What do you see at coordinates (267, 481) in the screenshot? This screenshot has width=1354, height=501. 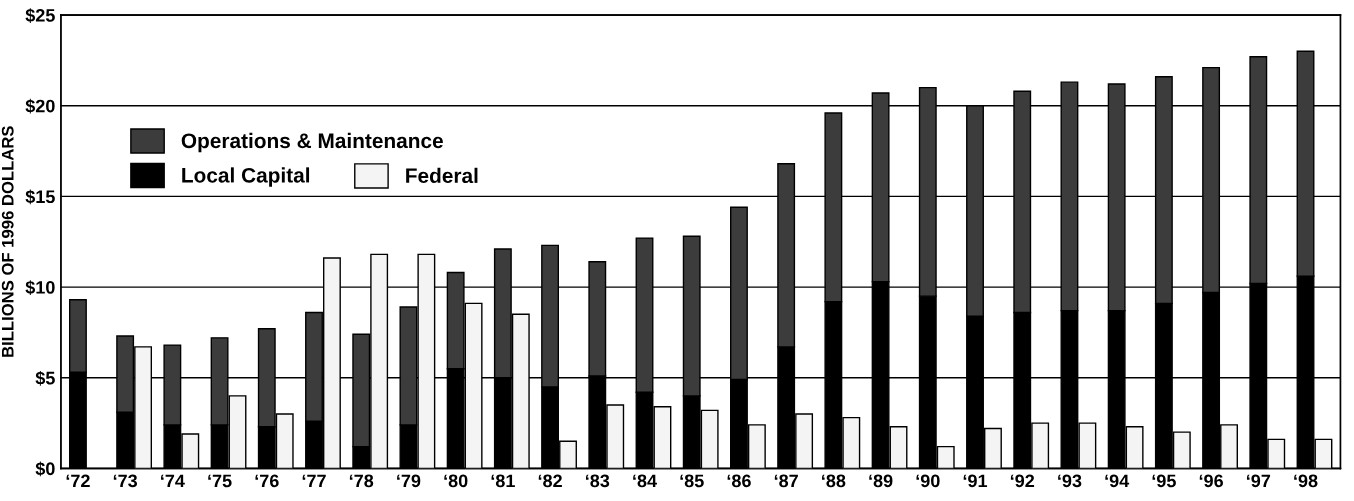 I see `x-tick-label: ‘76` at bounding box center [267, 481].